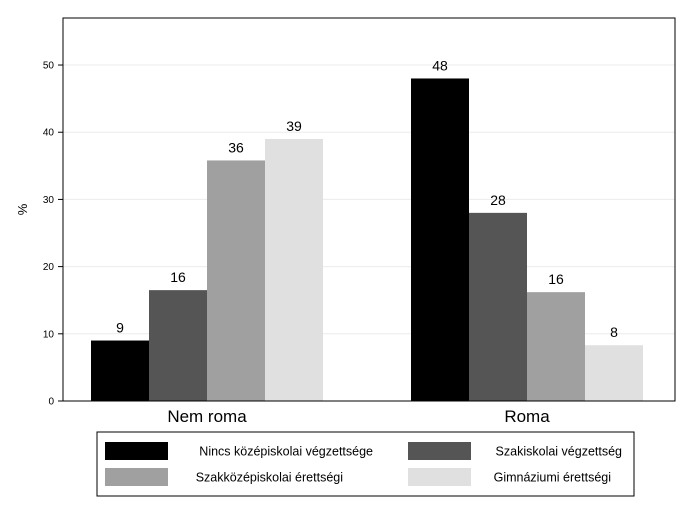 Image resolution: width=690 pixels, height=519 pixels. I want to click on data-label: 9, so click(120, 328).